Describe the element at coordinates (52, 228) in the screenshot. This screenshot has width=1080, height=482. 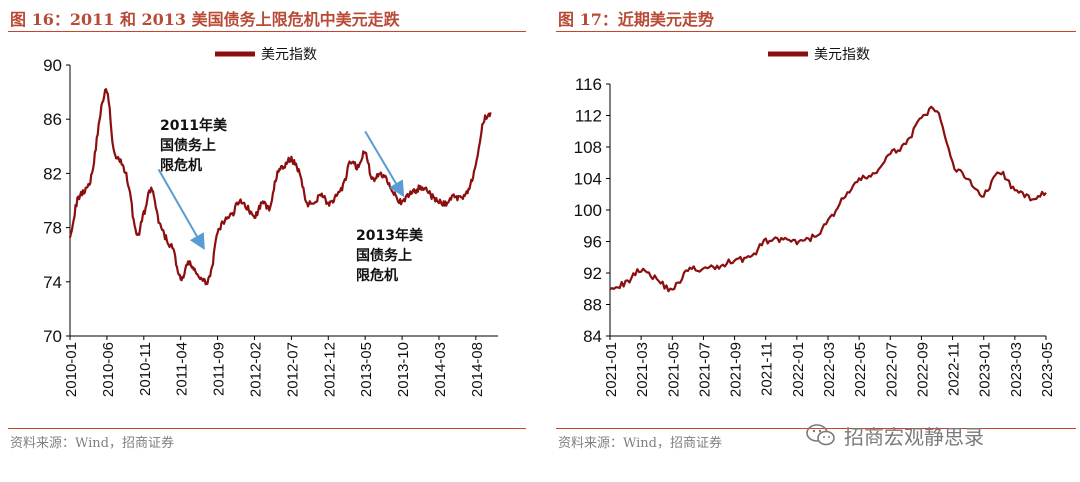
I see `left-y-tick-label: 78` at that location.